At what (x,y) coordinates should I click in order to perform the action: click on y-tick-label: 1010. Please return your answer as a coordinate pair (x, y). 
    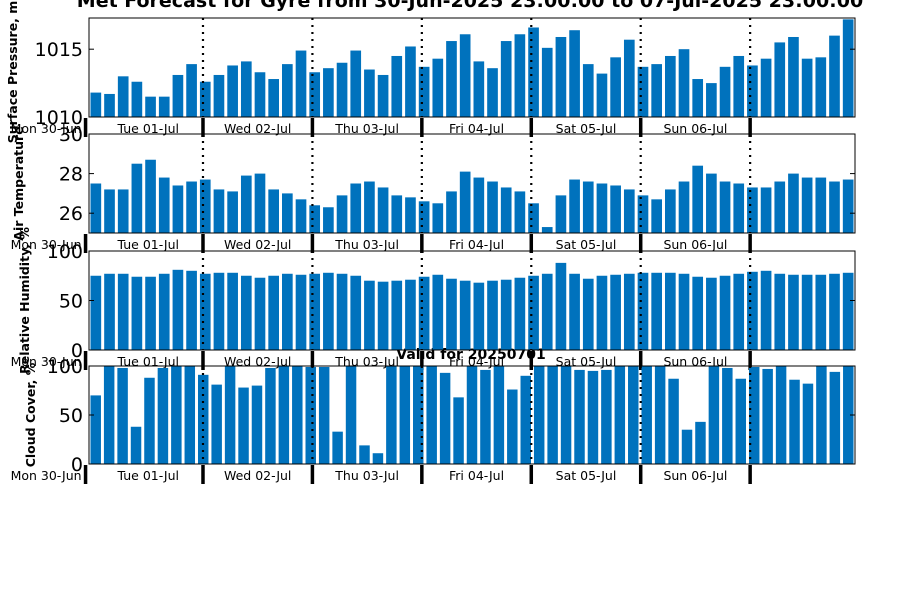
    Looking at the image, I should click on (59, 118).